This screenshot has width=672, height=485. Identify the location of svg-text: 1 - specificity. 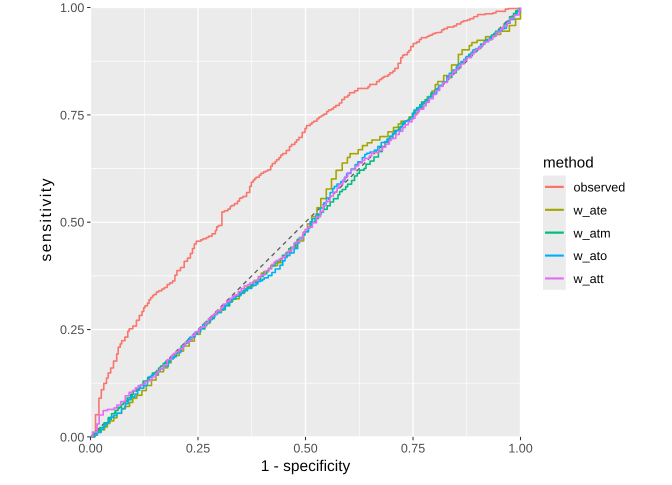
(306, 466).